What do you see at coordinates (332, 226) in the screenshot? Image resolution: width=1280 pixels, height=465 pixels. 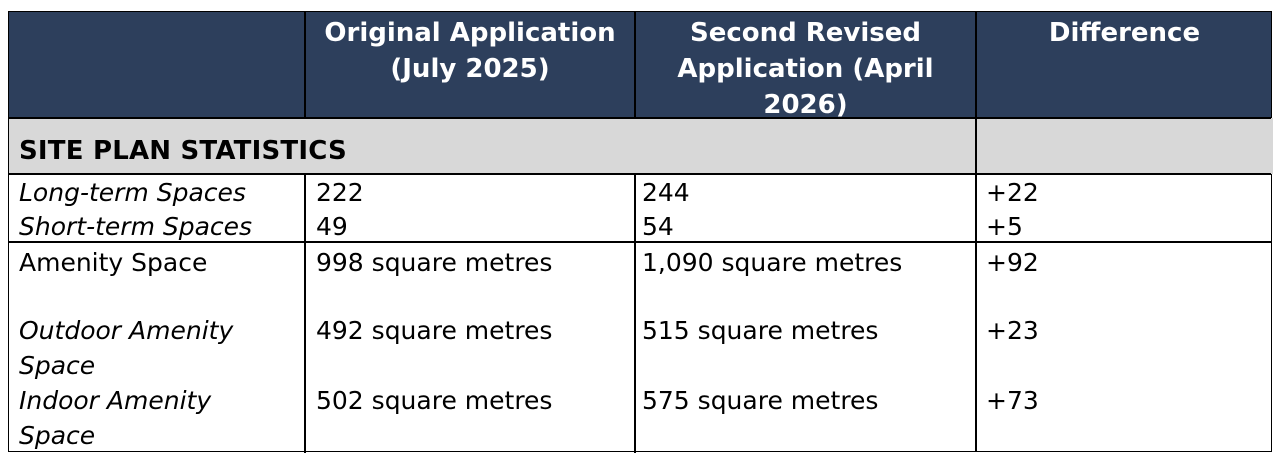 I see `row-original-short-term-spaces: 49` at bounding box center [332, 226].